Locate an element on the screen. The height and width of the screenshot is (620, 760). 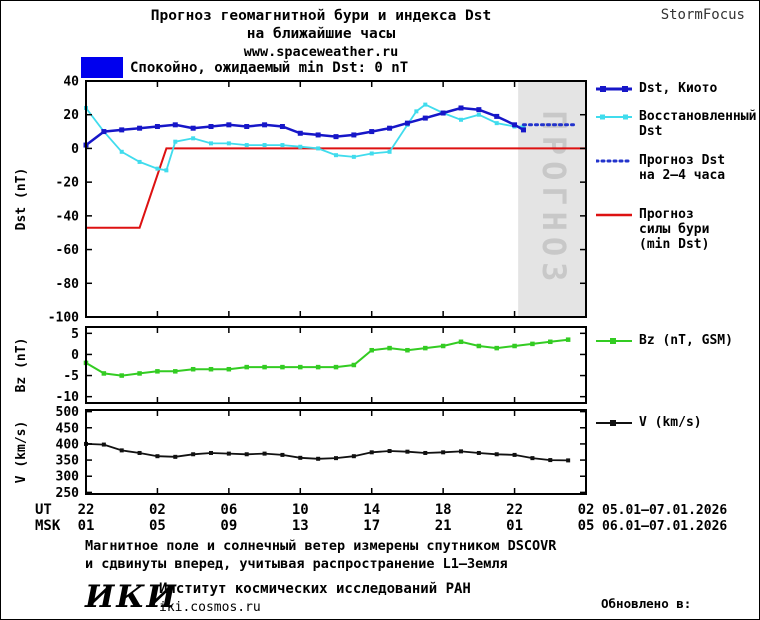
title-url: www.spaceweather.ru is located at coordinates (321, 52).